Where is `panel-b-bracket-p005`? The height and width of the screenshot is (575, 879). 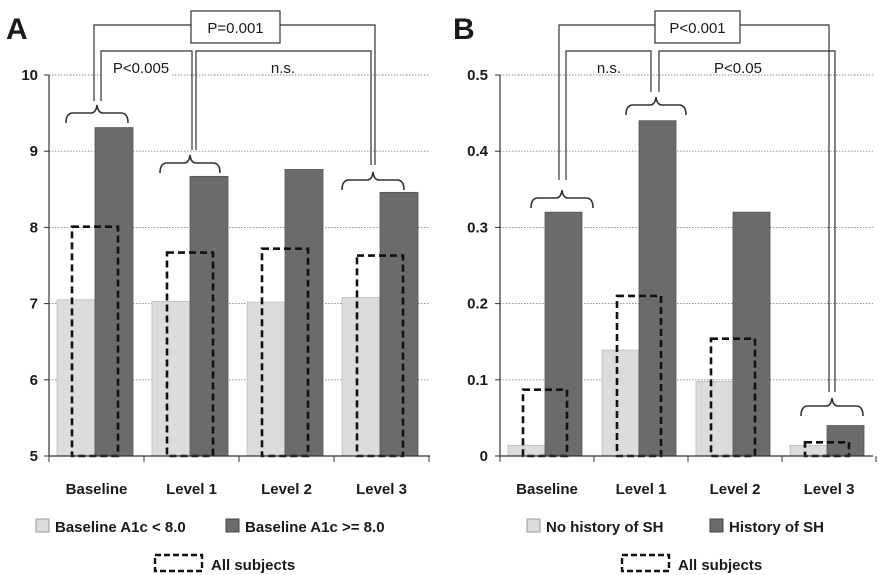 panel-b-bracket-p005 is located at coordinates (747, 221).